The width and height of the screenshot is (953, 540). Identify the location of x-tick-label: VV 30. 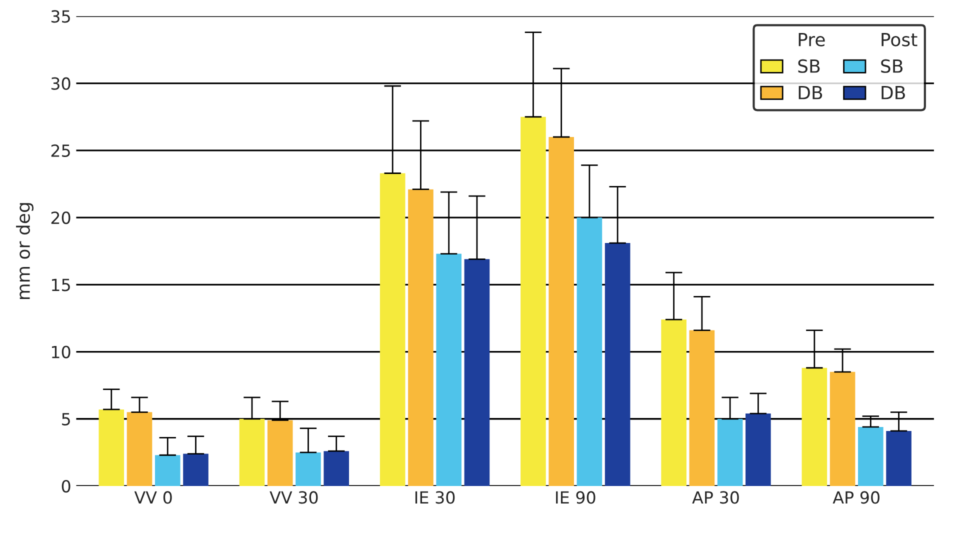
(294, 497).